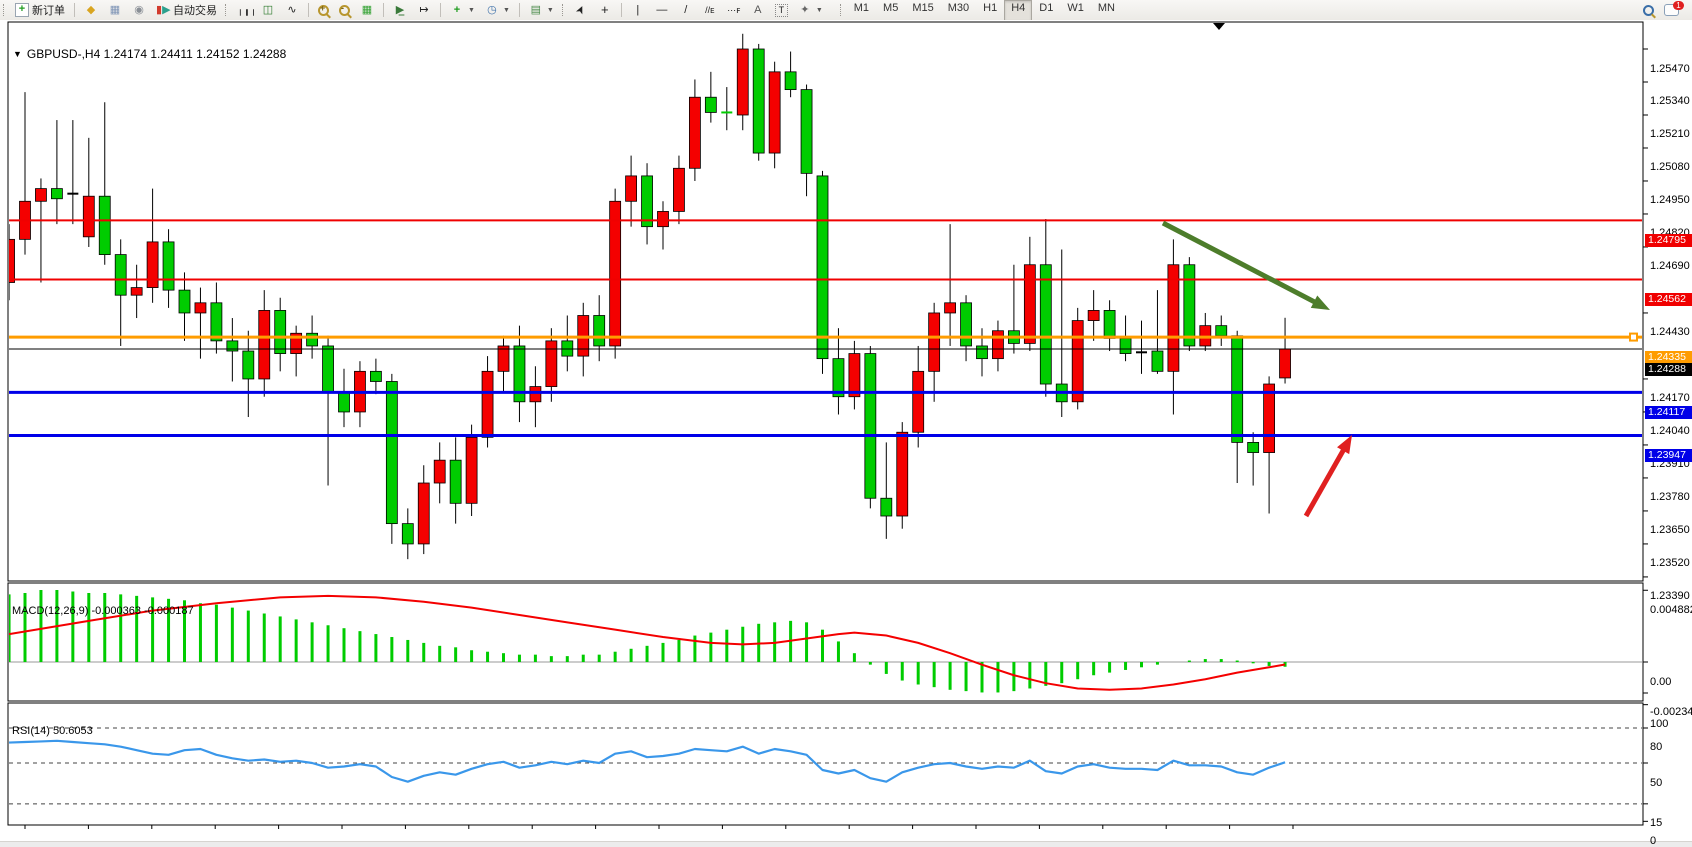 The image size is (1692, 847). What do you see at coordinates (647, 642) in the screenshot?
I see `macd-signal-line` at bounding box center [647, 642].